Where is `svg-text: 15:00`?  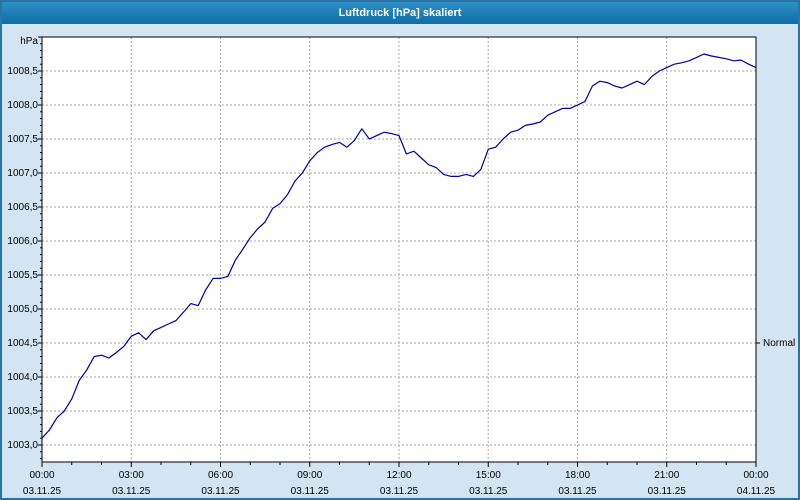
svg-text: 15:00 is located at coordinates (488, 475).